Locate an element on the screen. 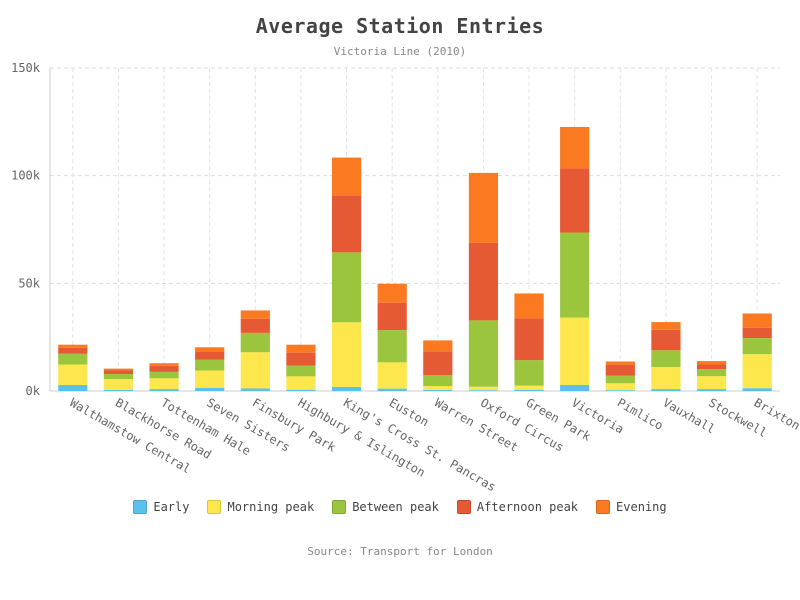 The height and width of the screenshot is (600, 800). legend-label: Between peak is located at coordinates (395, 507).